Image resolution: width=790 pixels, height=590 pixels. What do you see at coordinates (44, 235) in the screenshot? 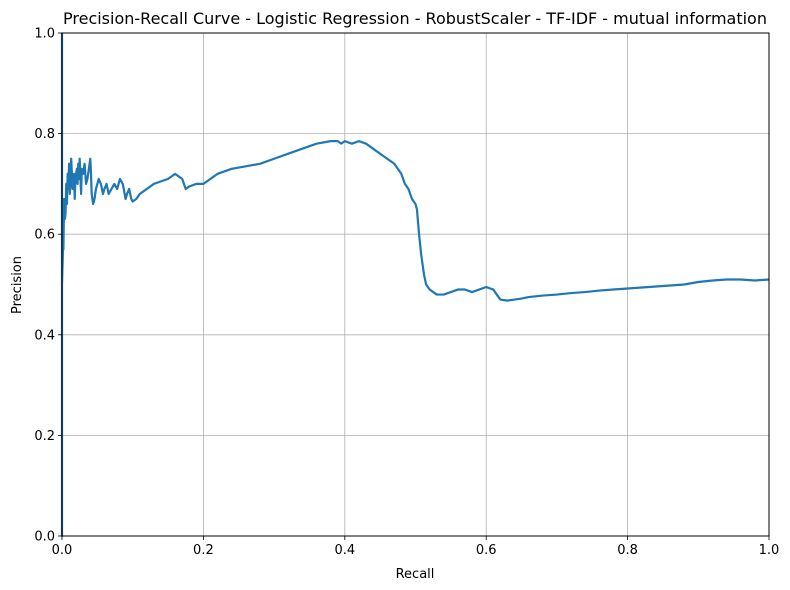
I see `y-tick-label: 0.6` at bounding box center [44, 235].